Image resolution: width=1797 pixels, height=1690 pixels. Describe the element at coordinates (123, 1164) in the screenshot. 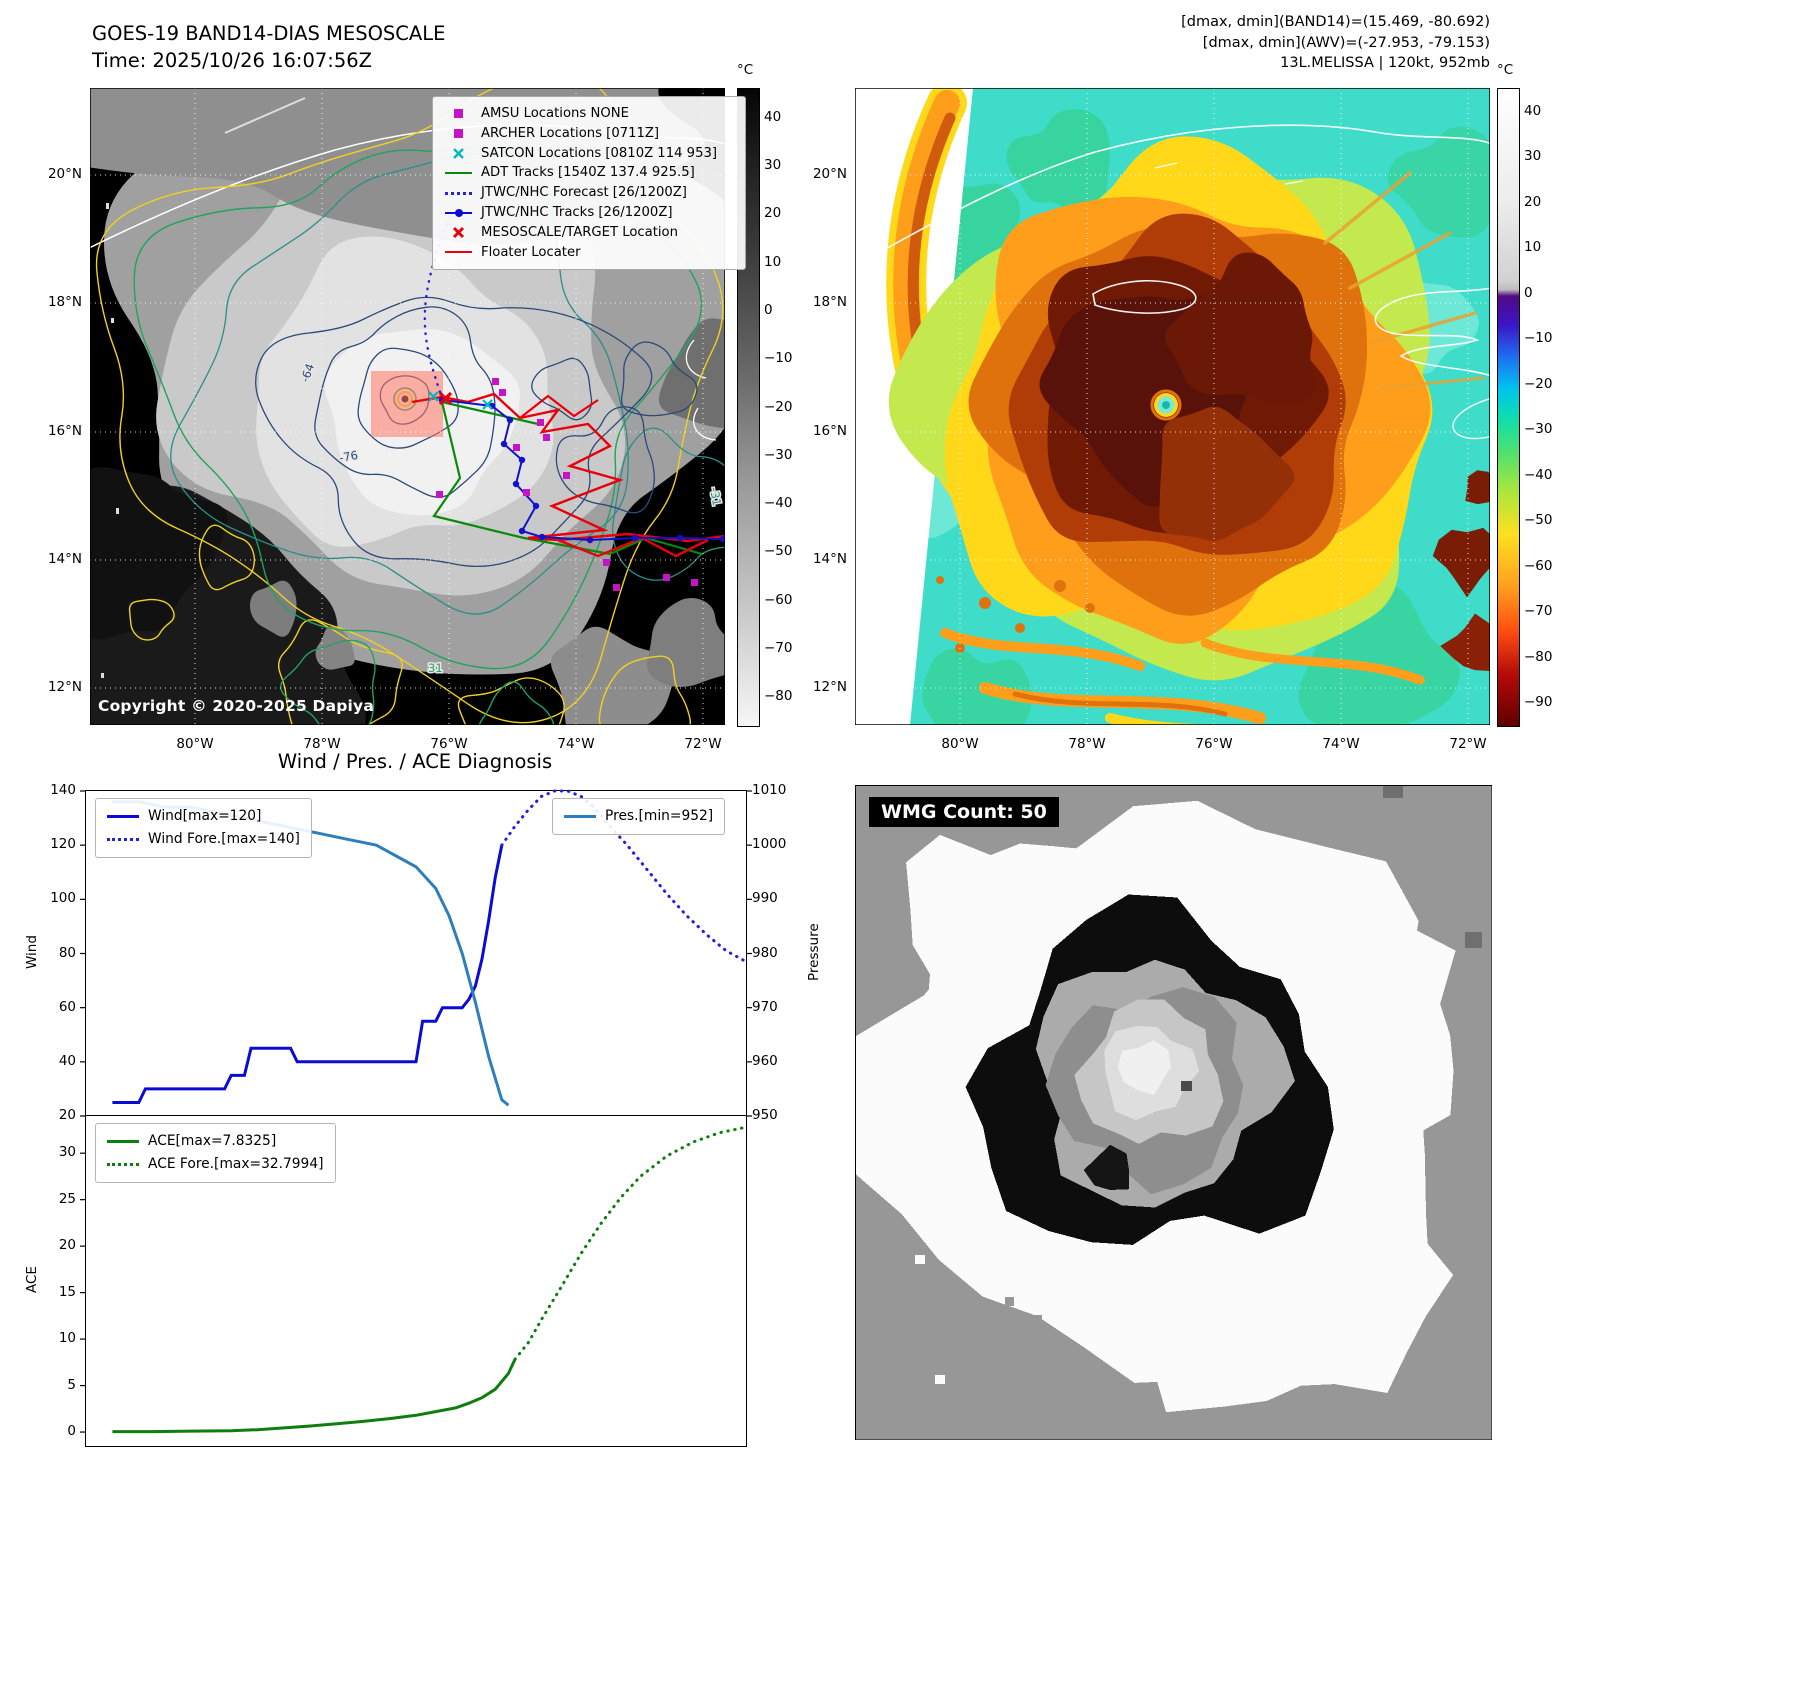

I see `ace-forecast-sample` at that location.